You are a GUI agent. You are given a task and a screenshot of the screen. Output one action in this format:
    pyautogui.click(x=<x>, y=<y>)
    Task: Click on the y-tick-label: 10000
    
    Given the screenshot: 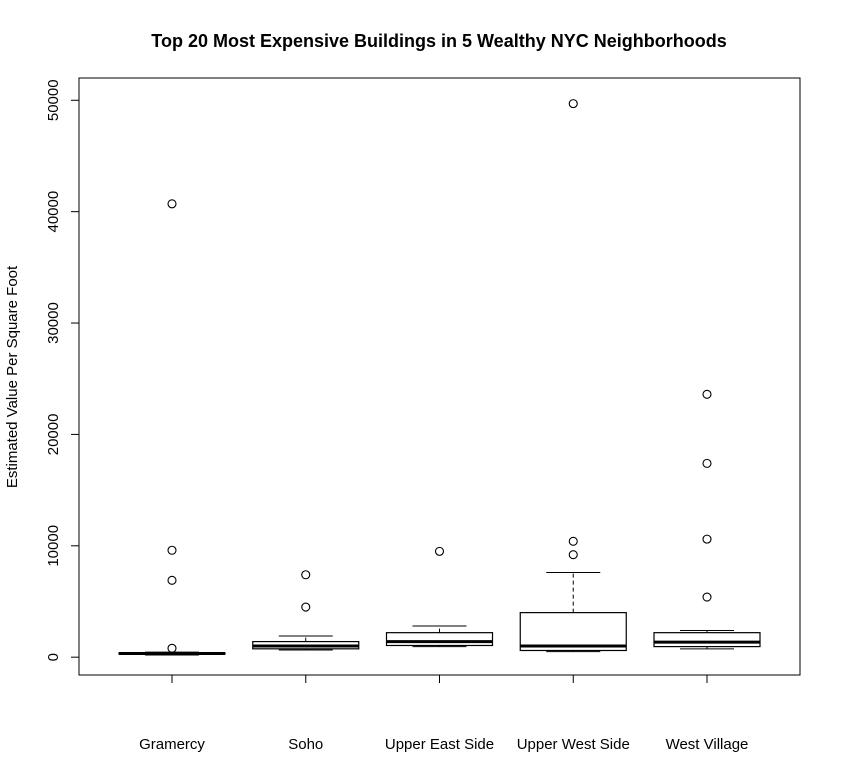 What is the action you would take?
    pyautogui.click(x=53, y=546)
    